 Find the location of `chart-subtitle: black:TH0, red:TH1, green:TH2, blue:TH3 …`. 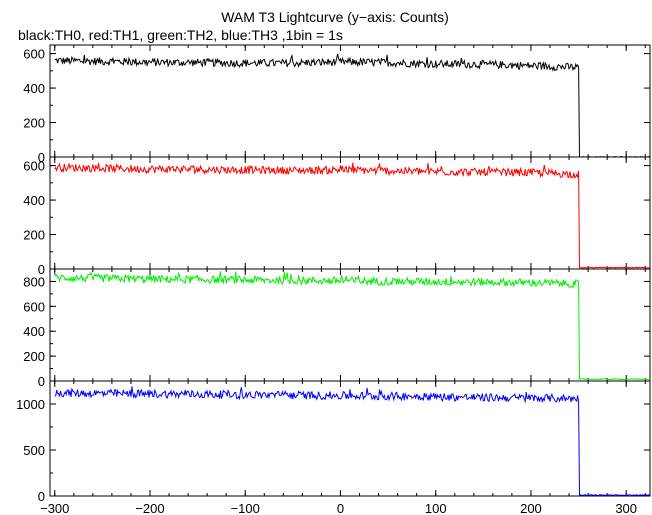

chart-subtitle: black:TH0, red:TH1, green:TH2, blue:TH3 … is located at coordinates (180, 35).